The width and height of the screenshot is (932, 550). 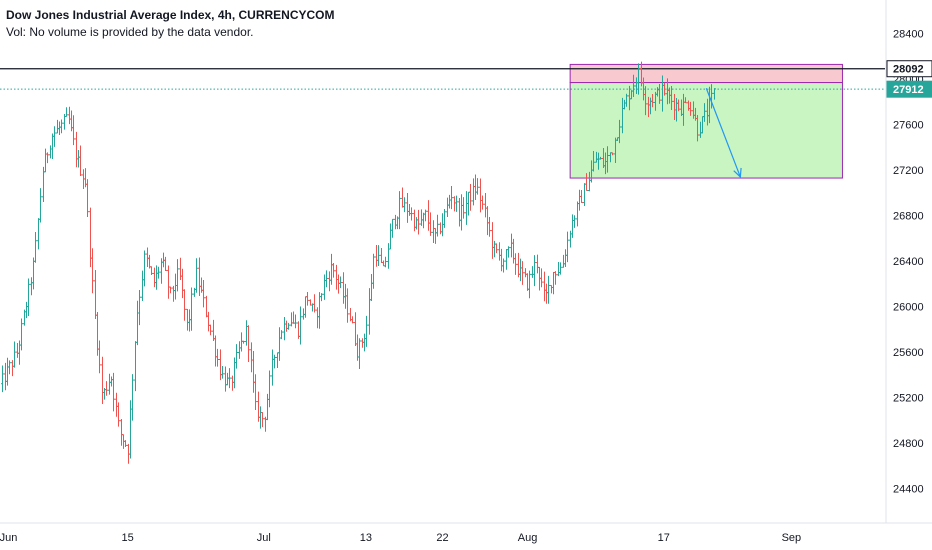 I want to click on time-axis-bg, so click(x=466, y=536).